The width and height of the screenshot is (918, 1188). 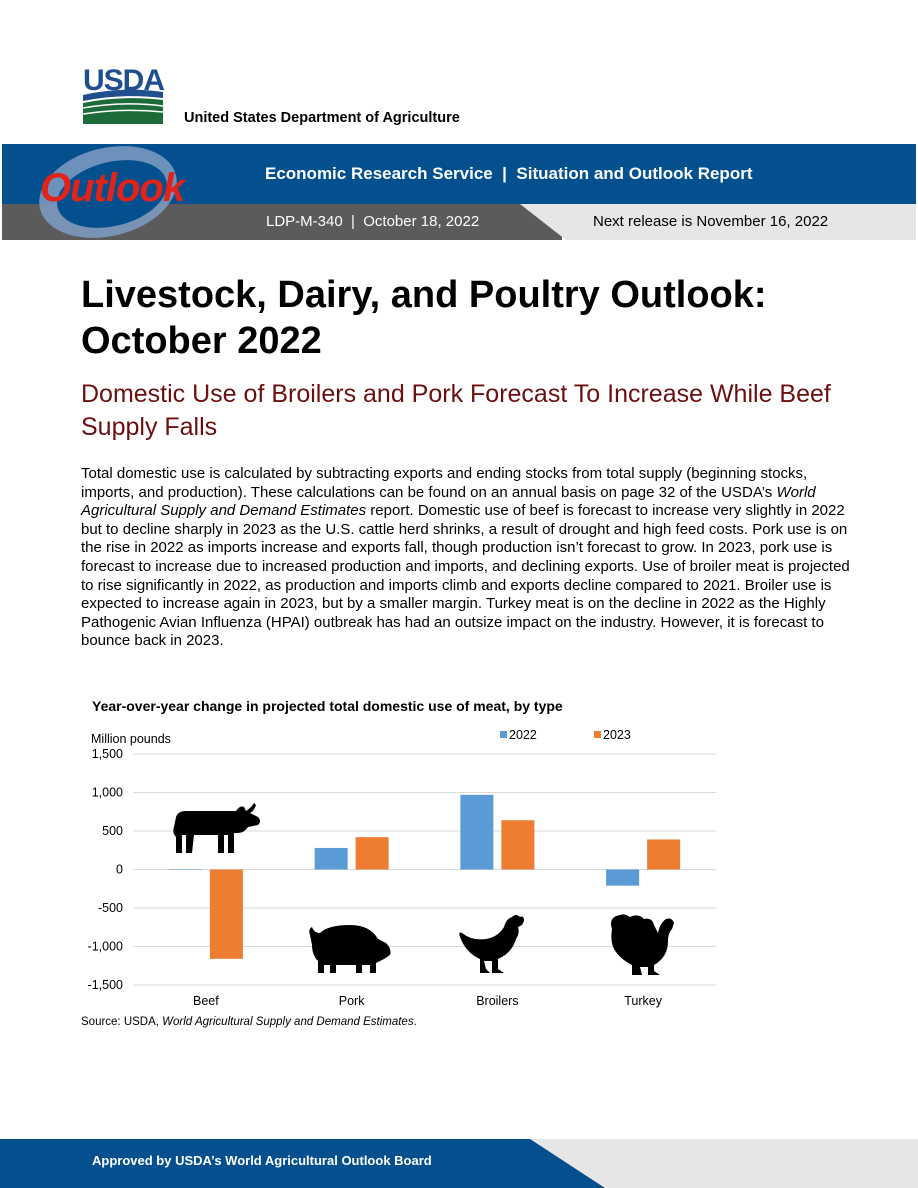 I want to click on bar-broilers-2022, so click(x=477, y=832).